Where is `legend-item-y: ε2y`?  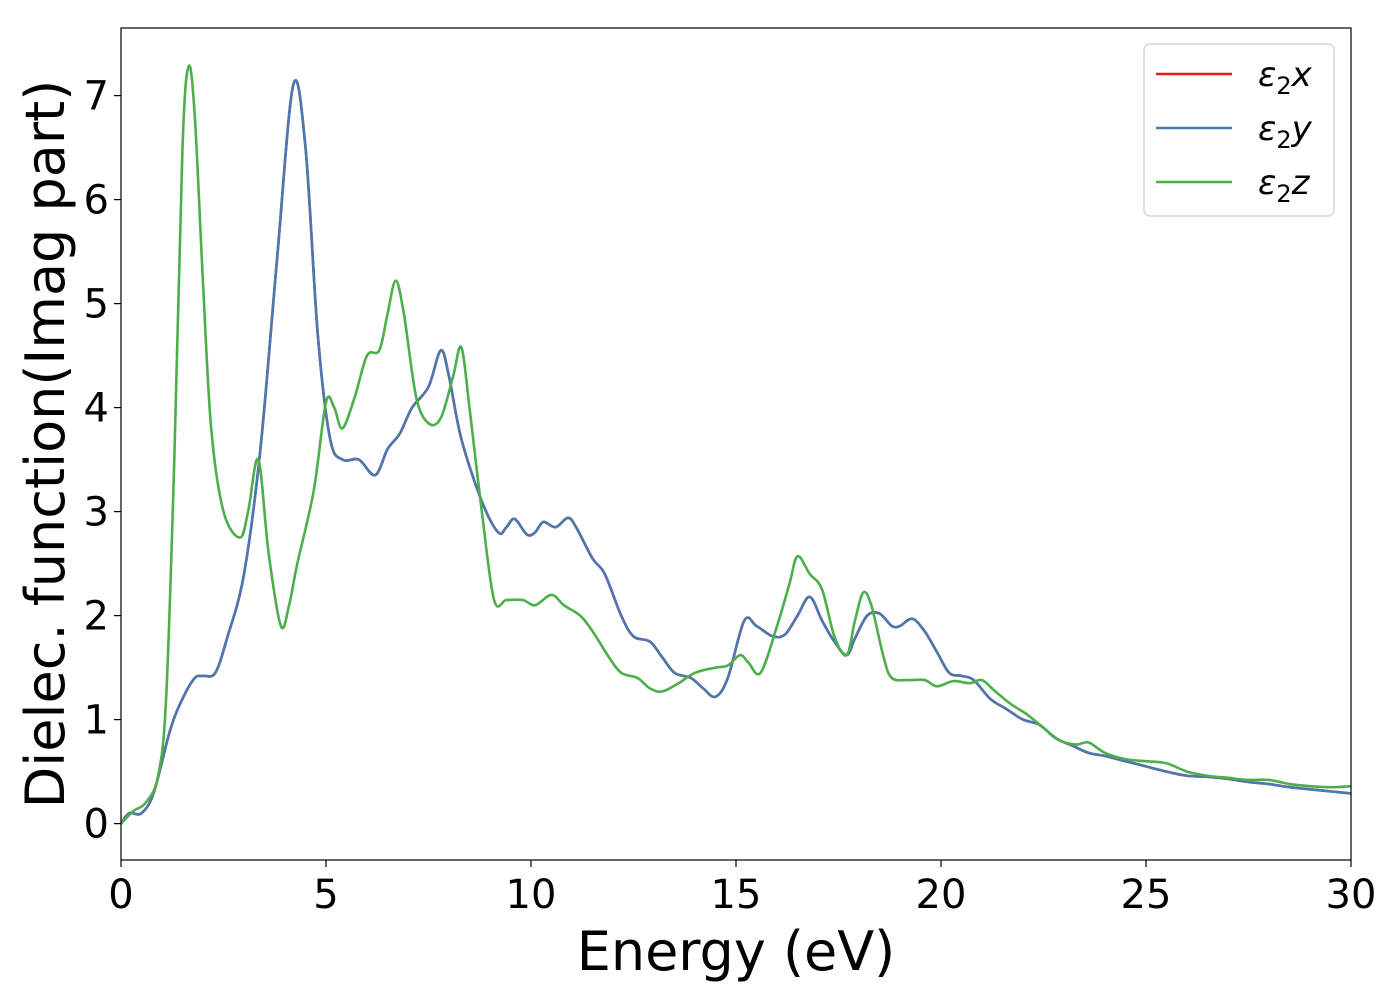 legend-item-y: ε2y is located at coordinates (1234, 131).